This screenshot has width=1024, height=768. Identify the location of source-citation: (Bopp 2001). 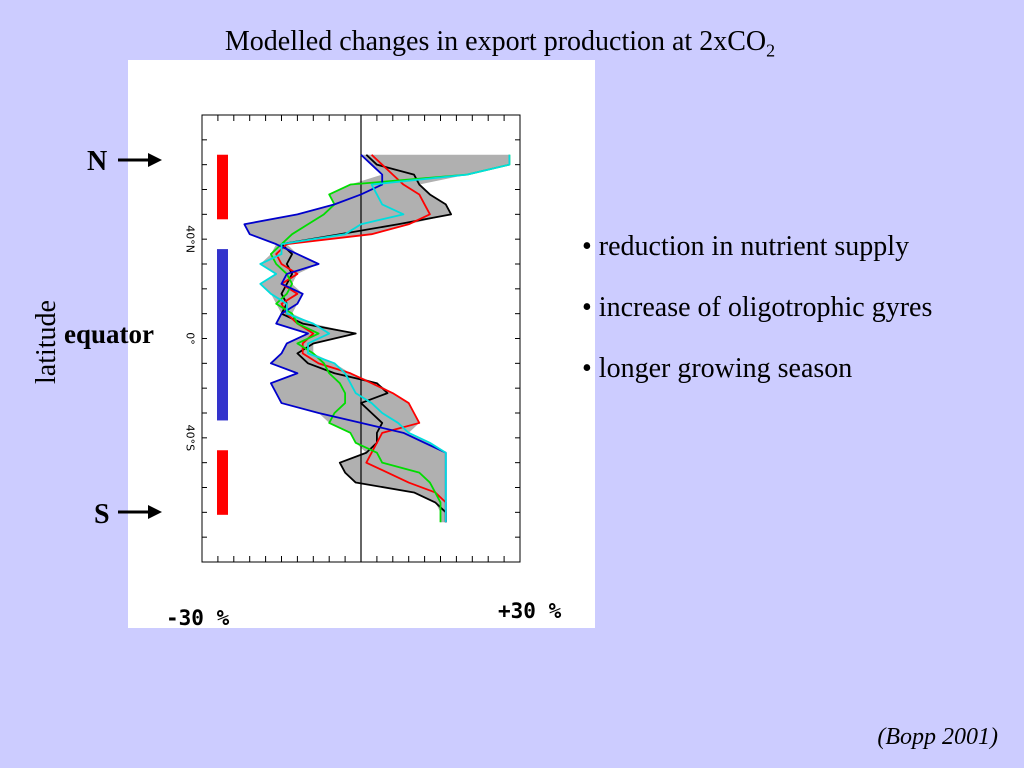
(937, 737).